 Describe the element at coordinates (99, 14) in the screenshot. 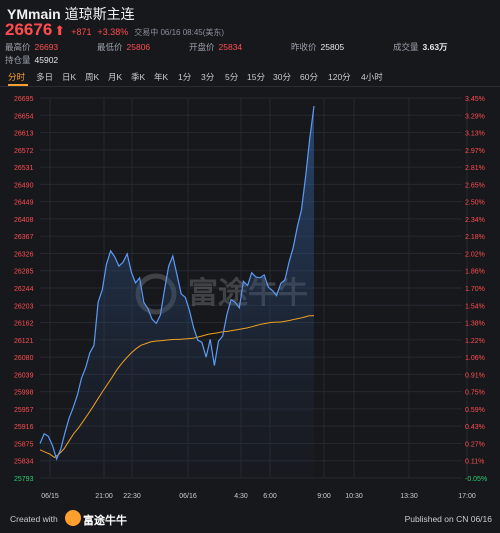

I see `instrument-name: 道琼斯主连` at that location.